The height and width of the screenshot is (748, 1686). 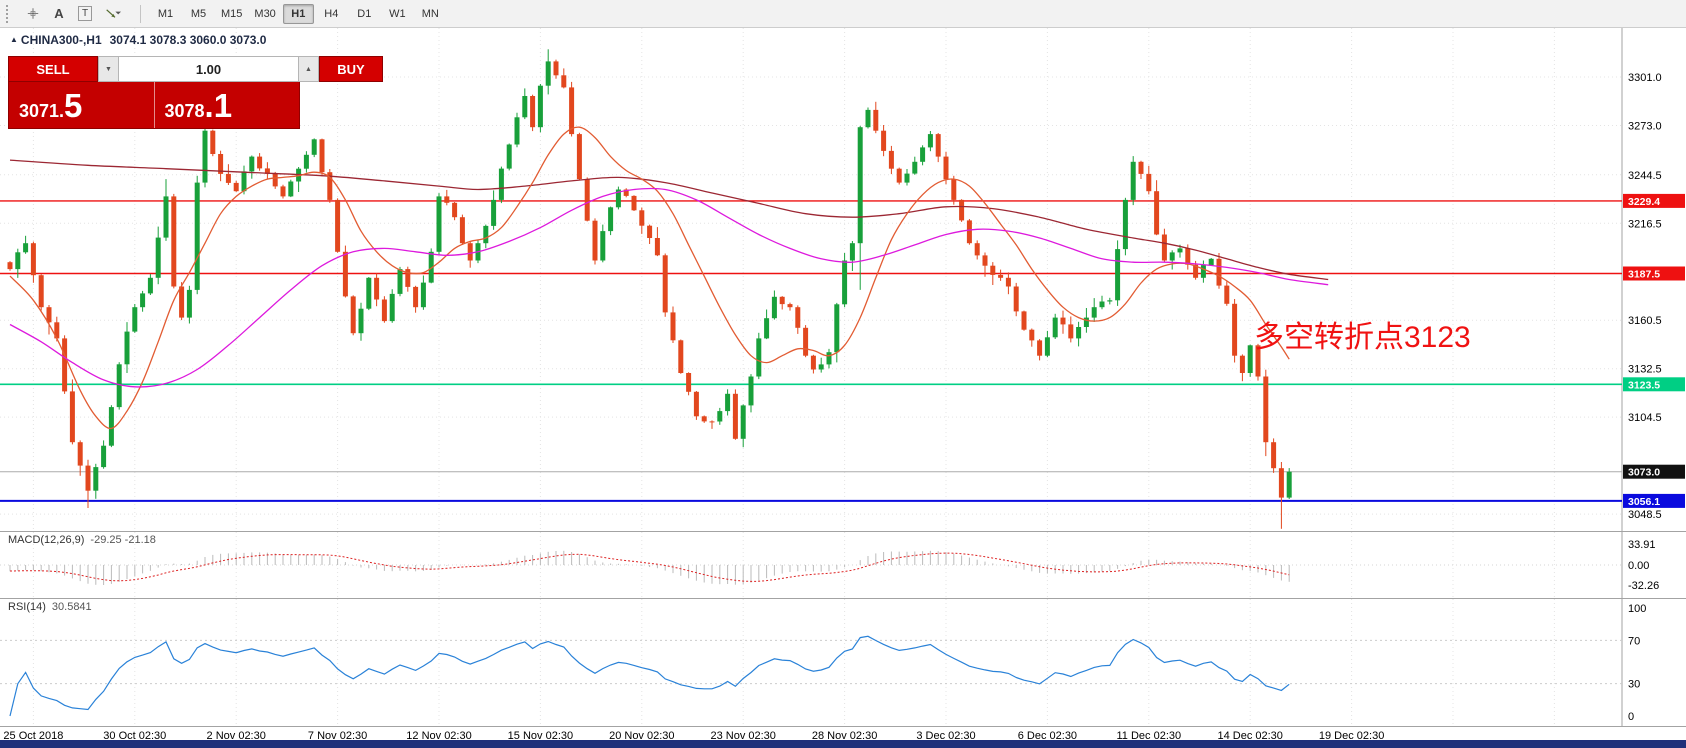 I want to click on macd-indicator-label: MACD(12,26,9) -29.25 -21.18, so click(x=82, y=540).